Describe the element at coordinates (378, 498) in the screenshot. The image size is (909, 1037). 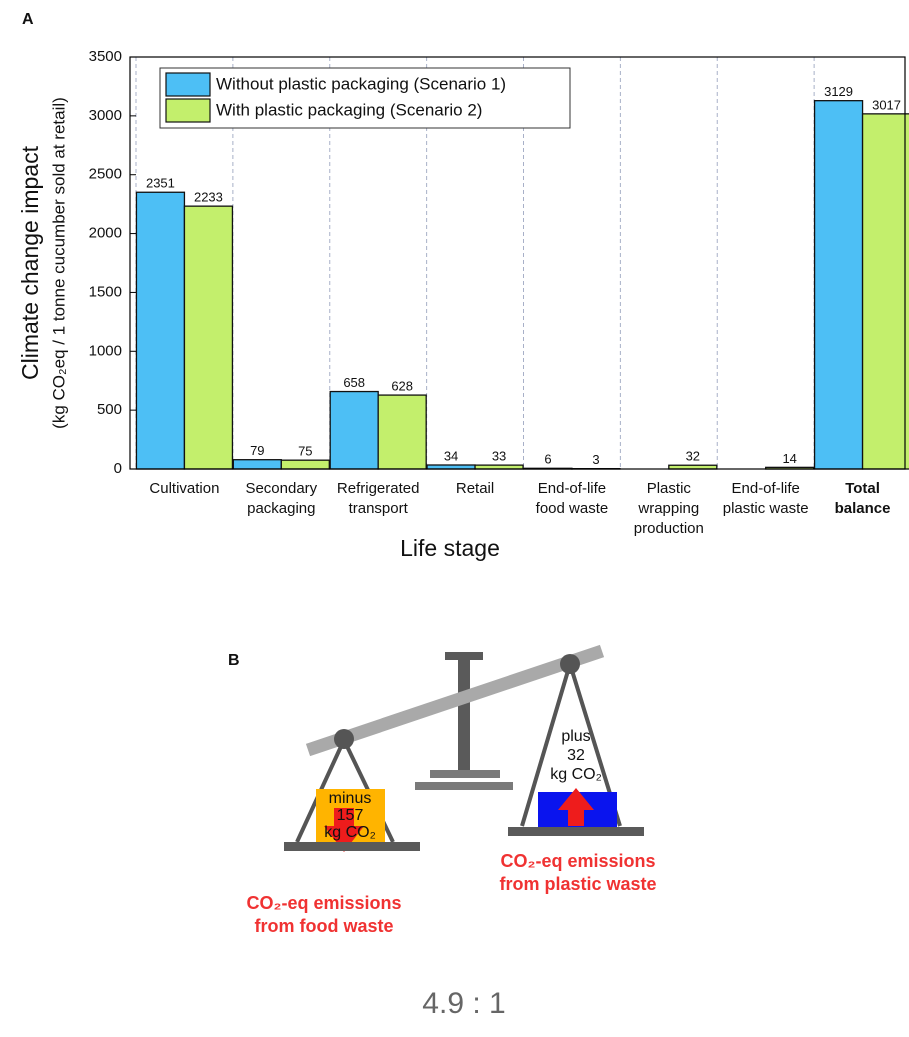
I see `x-tick-label: Refrigerated transport` at that location.